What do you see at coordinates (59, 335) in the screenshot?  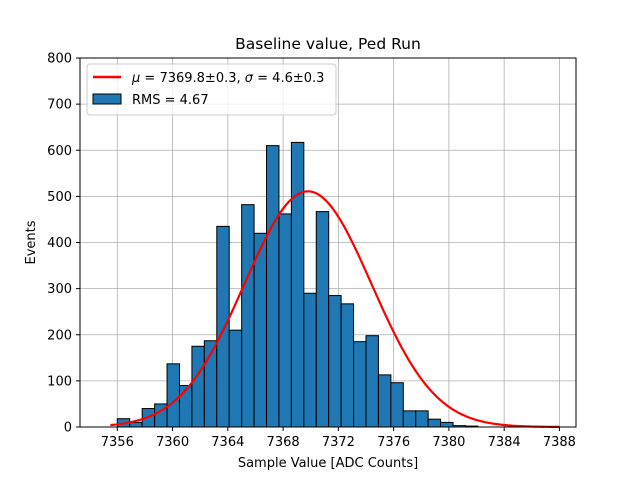 I see `y-tick-label: 200` at bounding box center [59, 335].